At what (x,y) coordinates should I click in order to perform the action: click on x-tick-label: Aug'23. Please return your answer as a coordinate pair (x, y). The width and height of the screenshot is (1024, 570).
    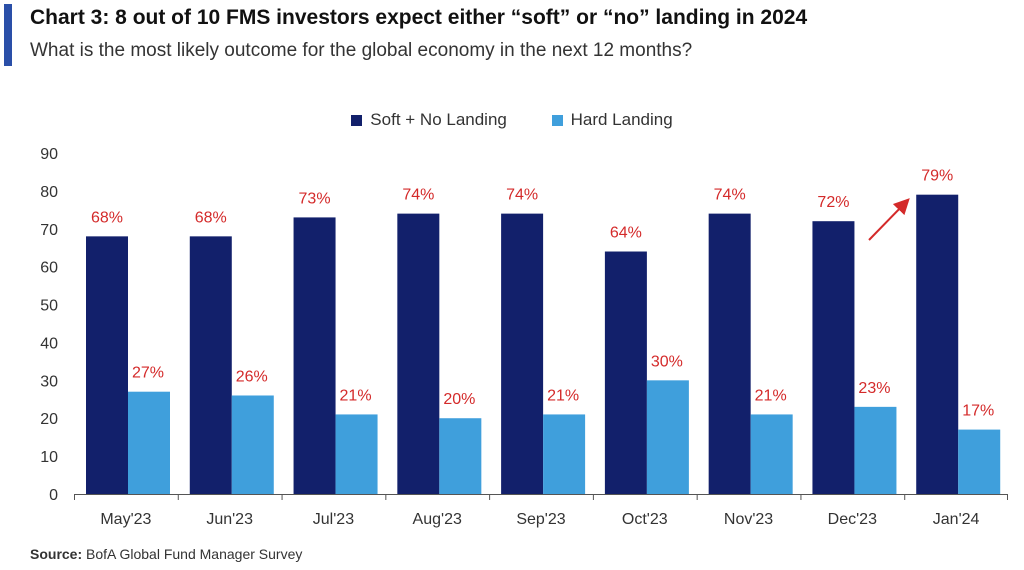
    Looking at the image, I should click on (437, 519).